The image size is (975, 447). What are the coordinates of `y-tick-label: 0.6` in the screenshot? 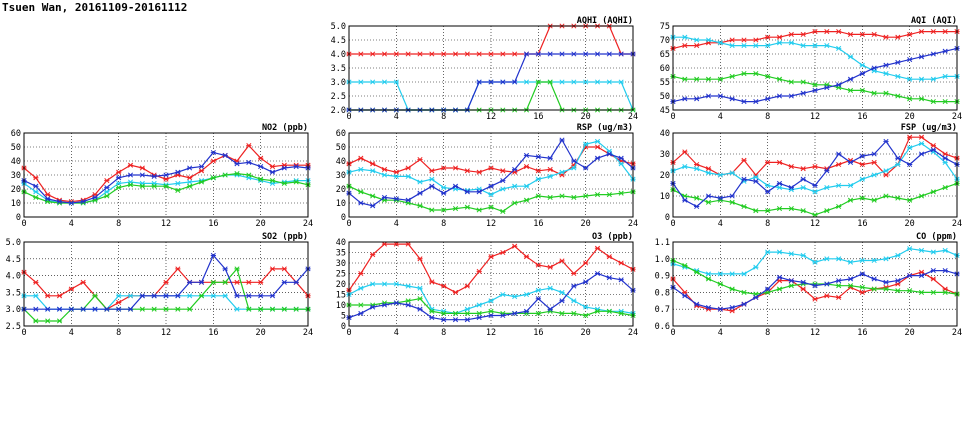 It's located at (662, 327).